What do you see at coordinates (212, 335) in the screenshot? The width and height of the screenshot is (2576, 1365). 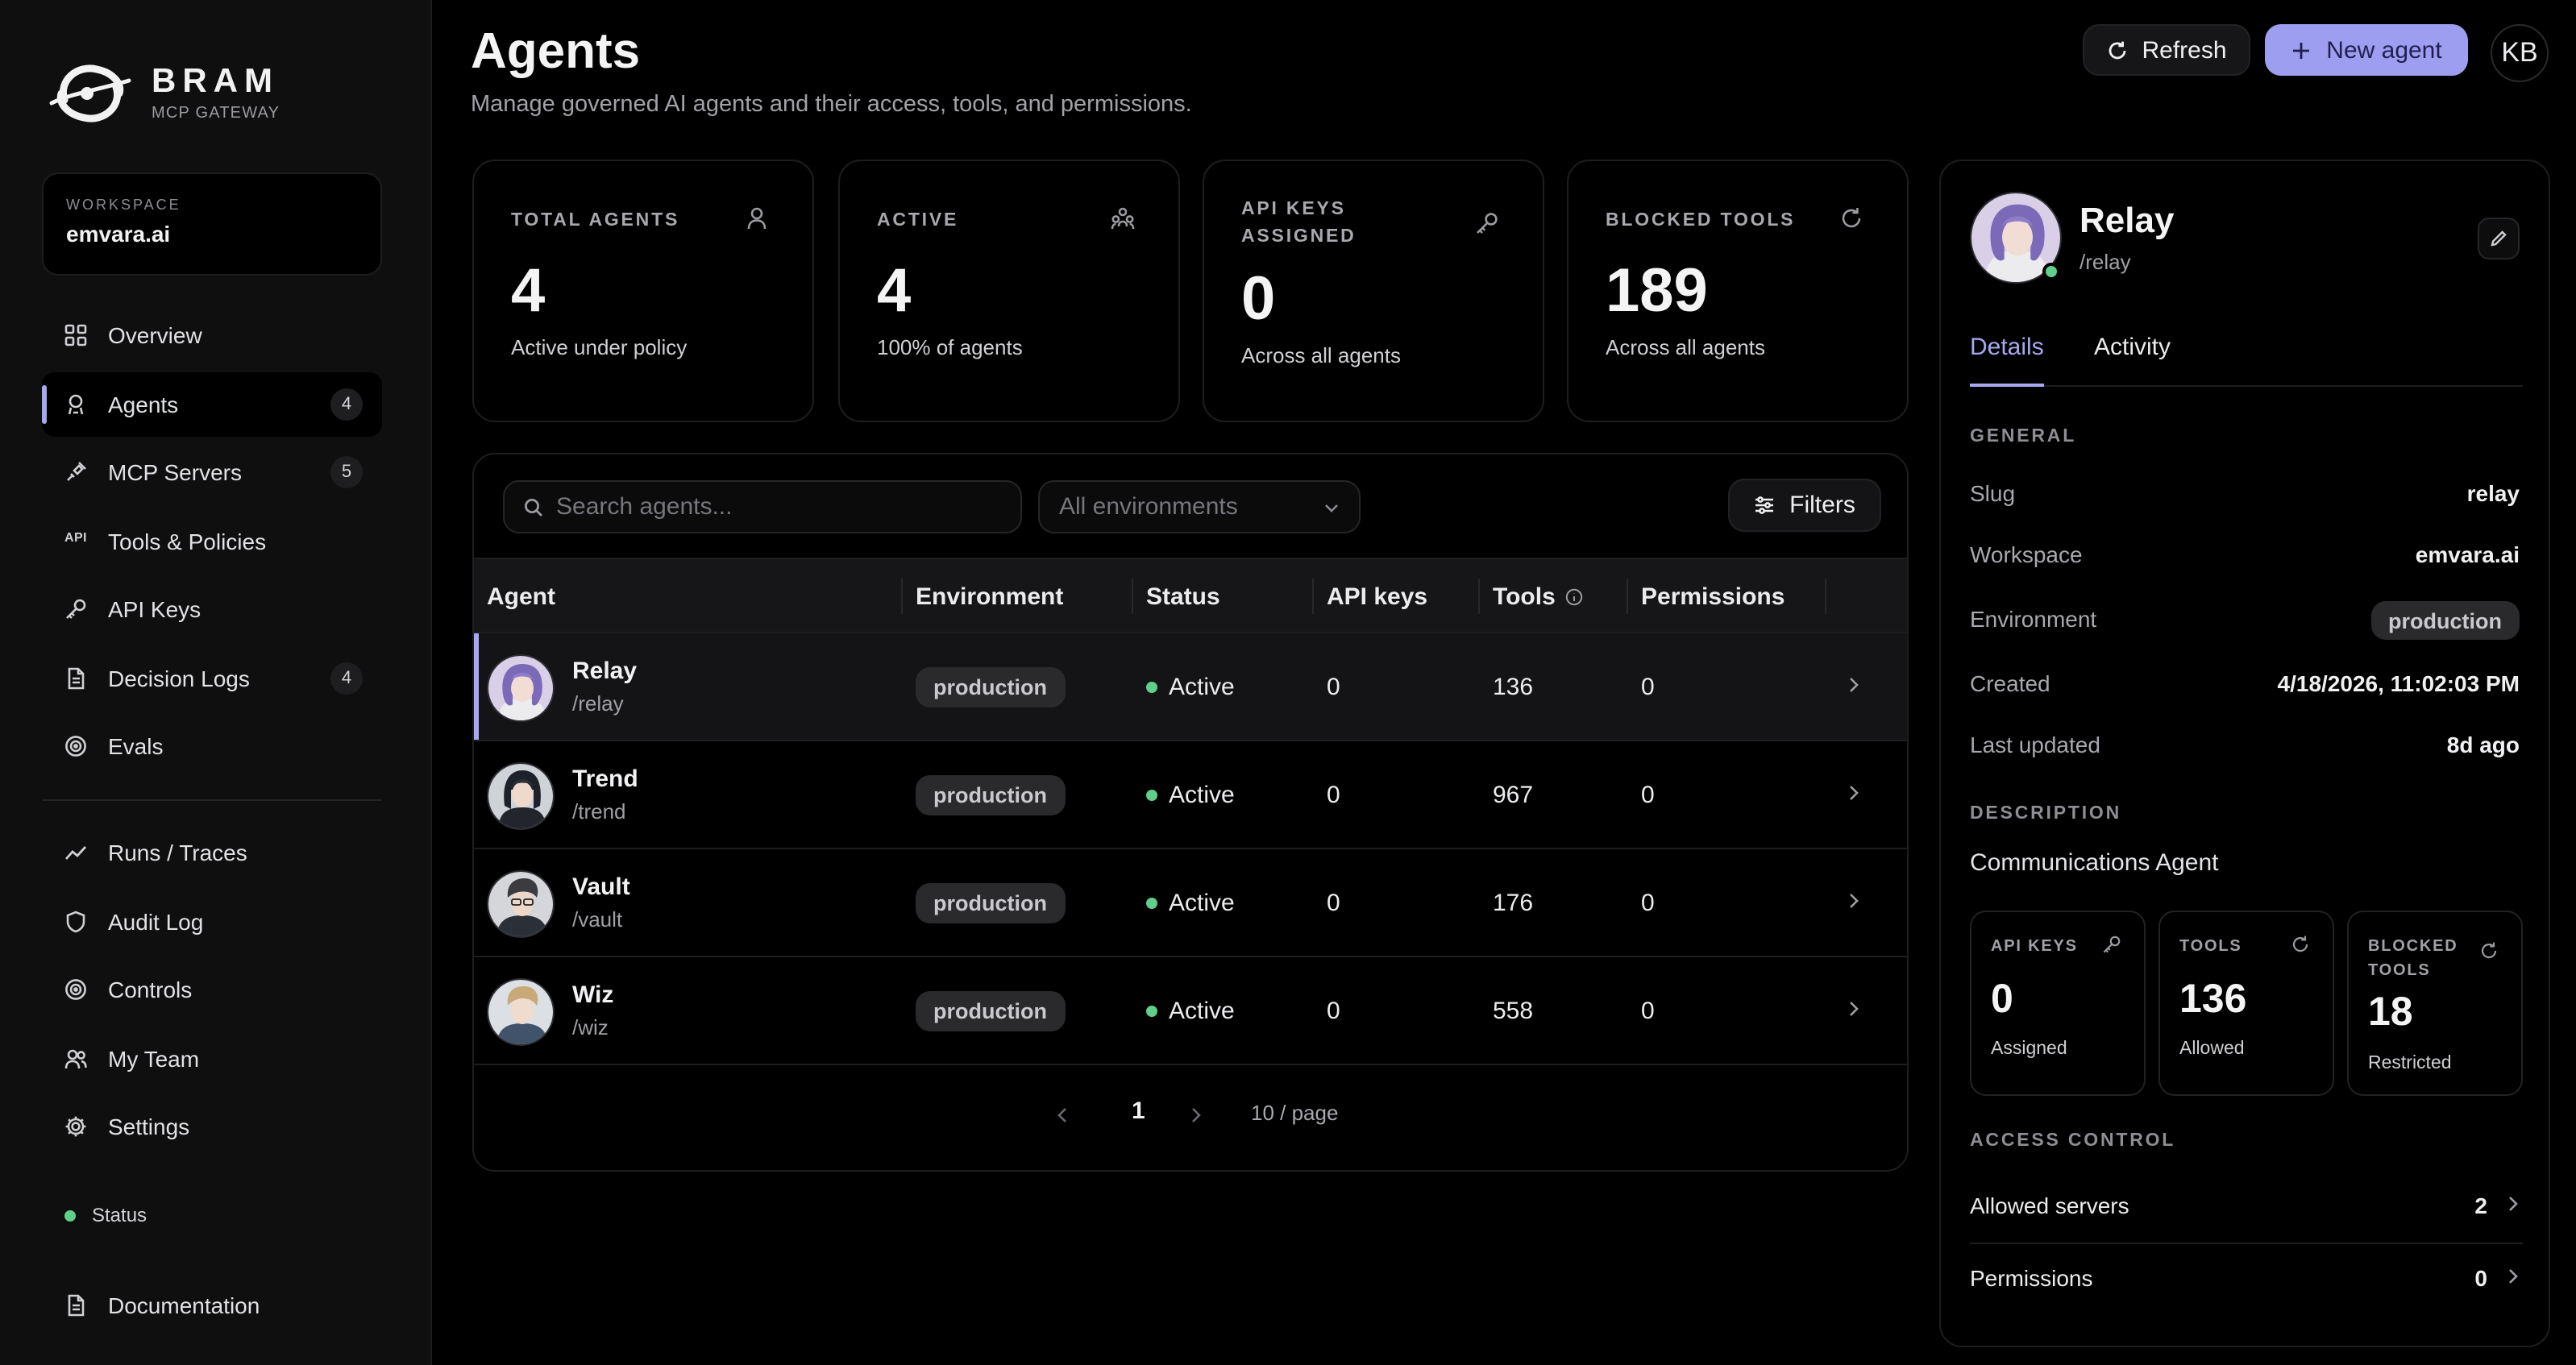 I see `sidebar-item-overview: Overview` at bounding box center [212, 335].